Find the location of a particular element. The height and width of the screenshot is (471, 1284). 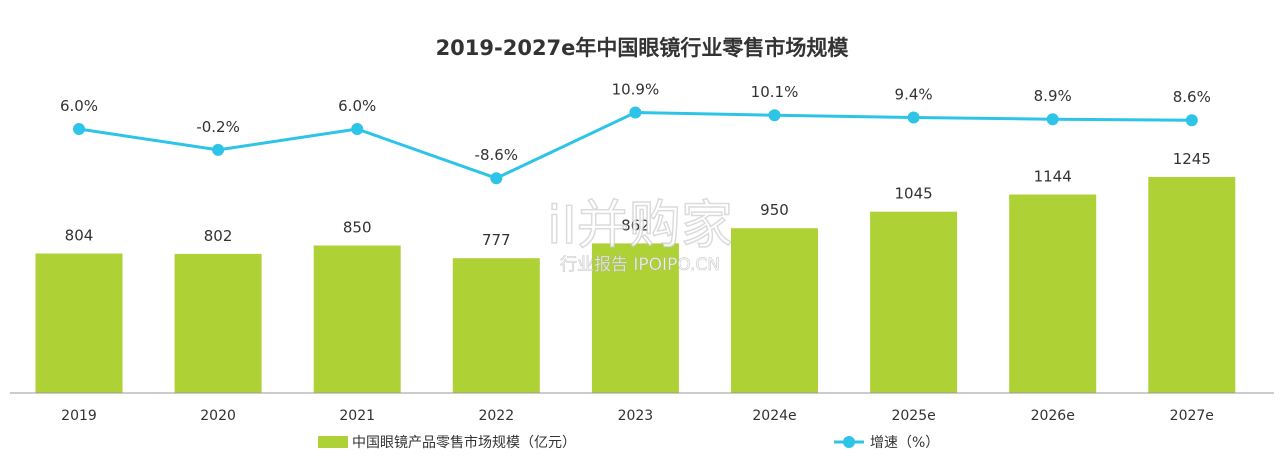

bar-2019 is located at coordinates (79, 323).